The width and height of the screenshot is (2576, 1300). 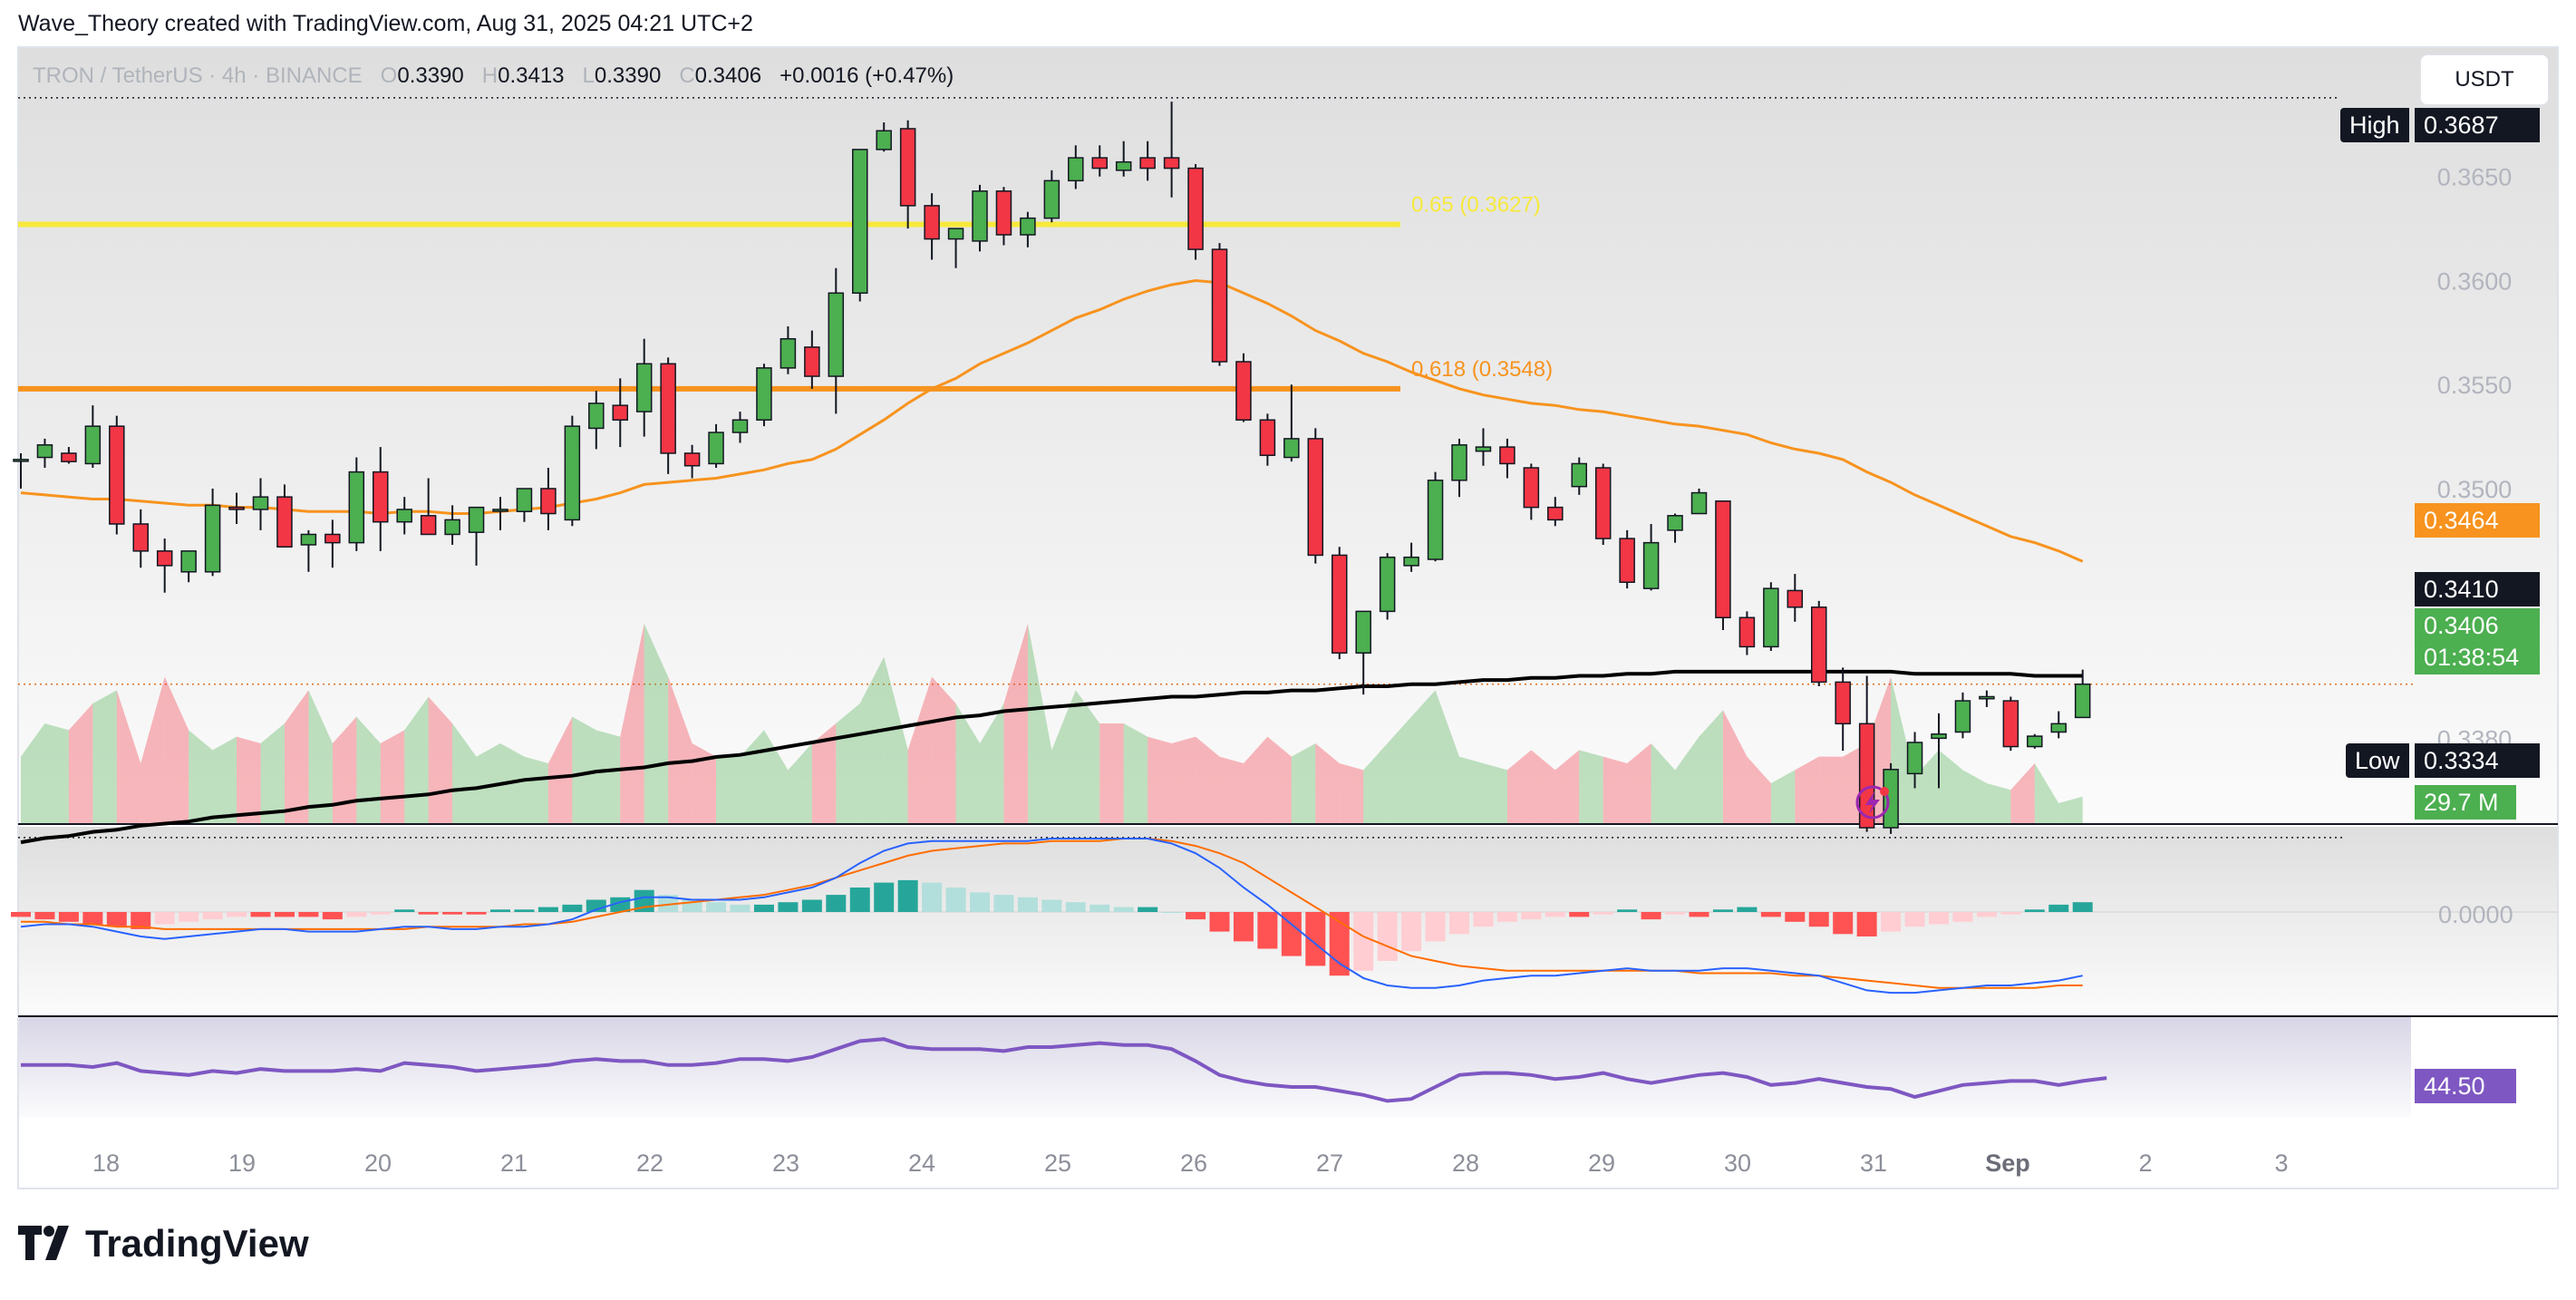 I want to click on currency-button: USDT, so click(x=2484, y=79).